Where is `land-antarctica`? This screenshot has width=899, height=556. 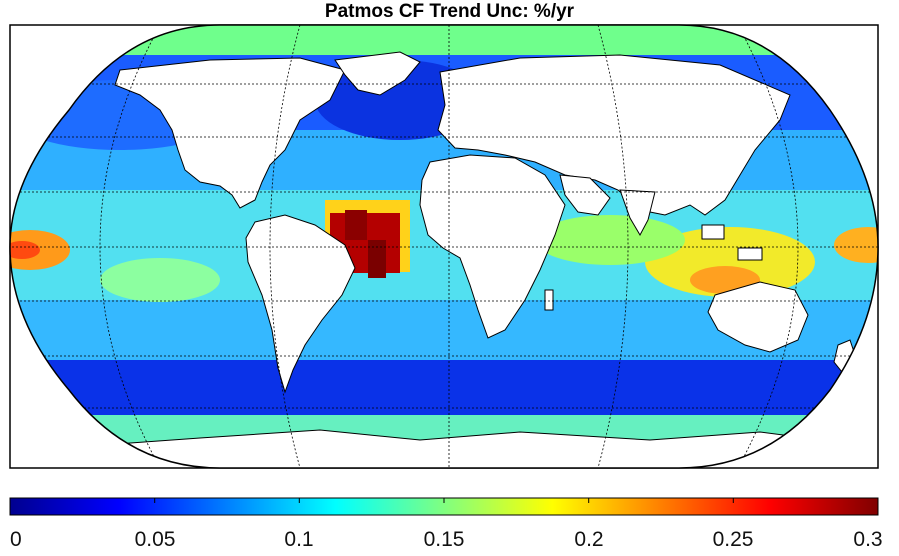
land-antarctica is located at coordinates (444, 448).